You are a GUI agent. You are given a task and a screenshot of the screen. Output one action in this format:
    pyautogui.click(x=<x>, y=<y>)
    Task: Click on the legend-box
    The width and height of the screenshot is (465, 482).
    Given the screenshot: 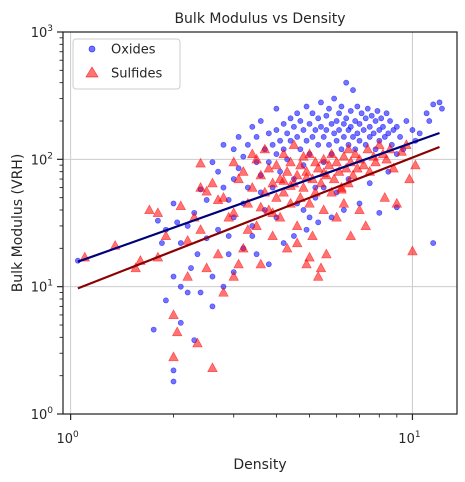 What is the action you would take?
    pyautogui.click(x=126, y=64)
    